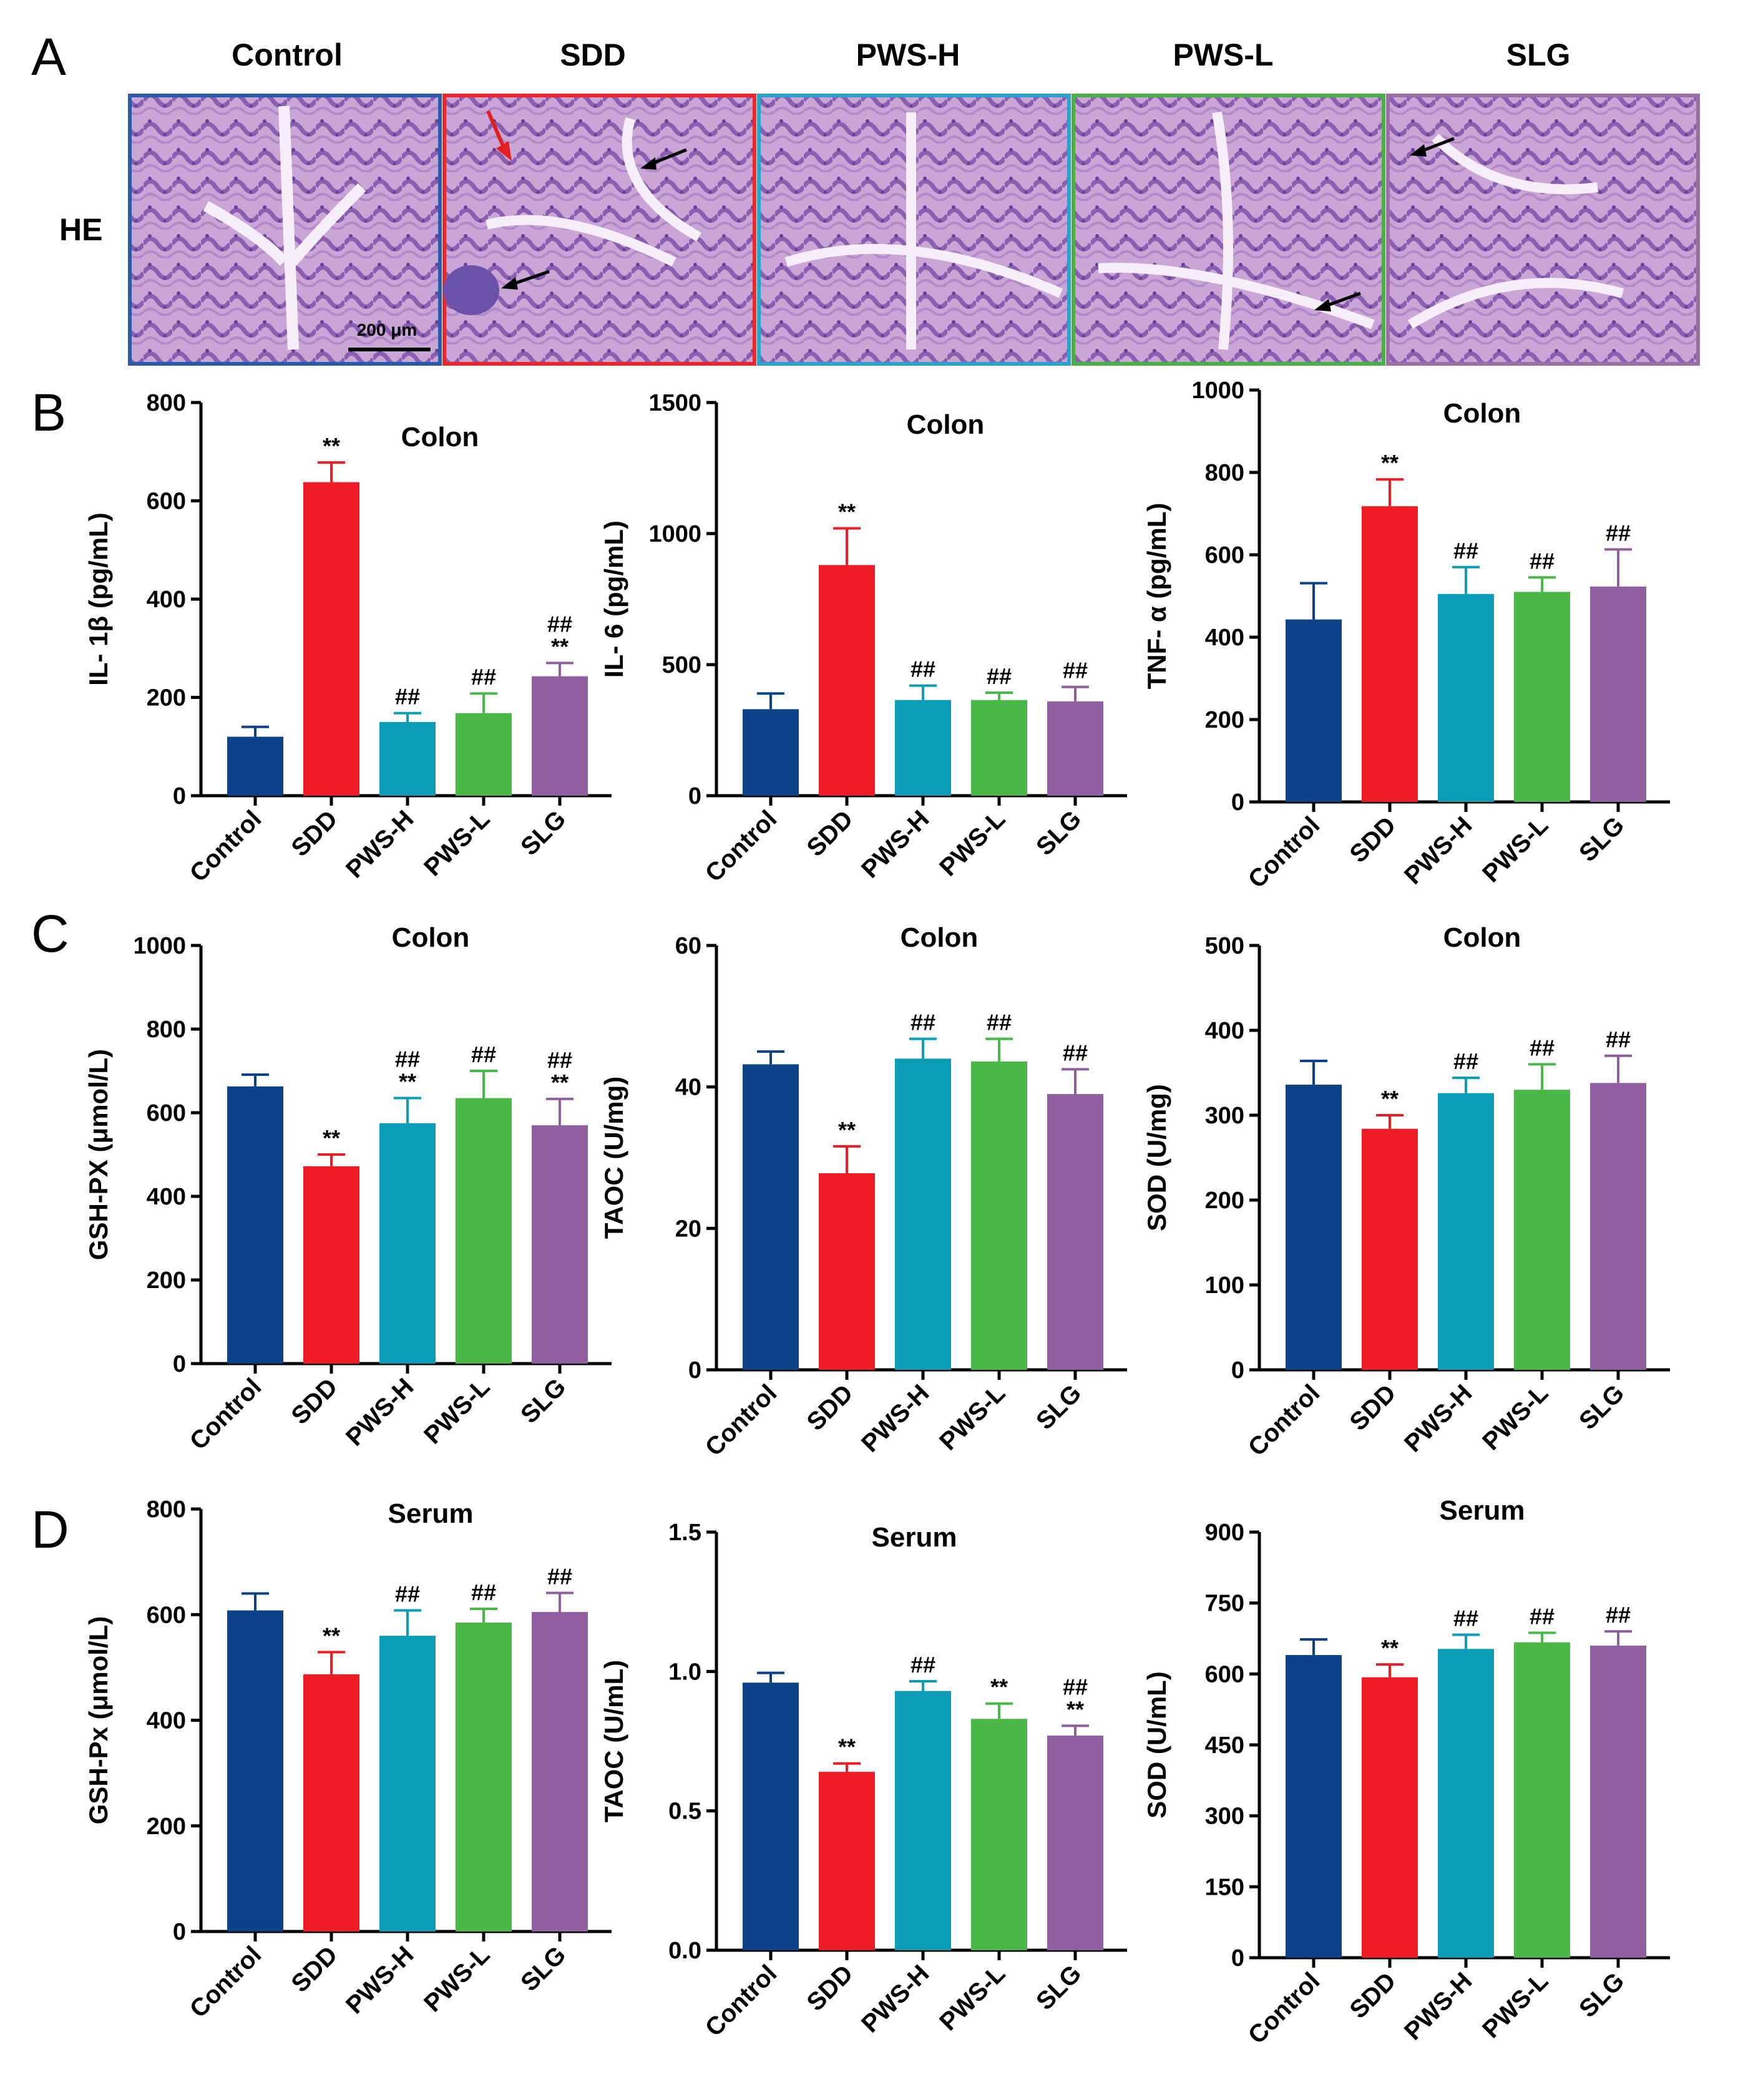 The height and width of the screenshot is (2100, 1743). Describe the element at coordinates (179, 796) in the screenshot. I see `y-tick-label: 0` at that location.